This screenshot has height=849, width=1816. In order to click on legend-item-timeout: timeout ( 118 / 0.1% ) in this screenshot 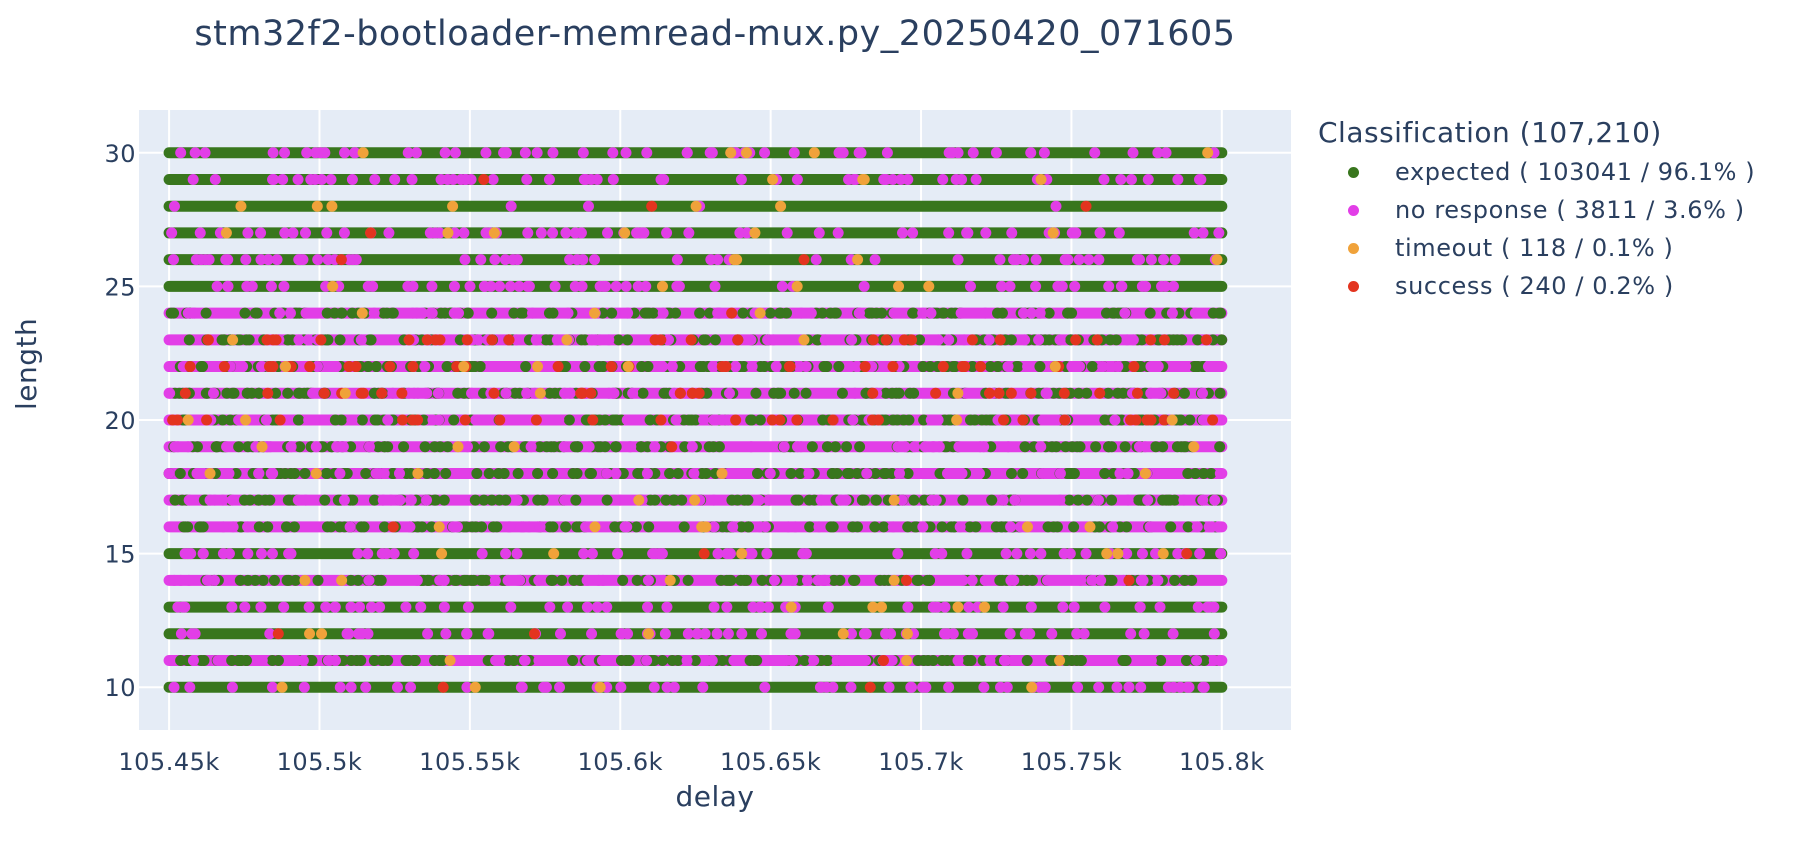, I will do `click(1536, 248)`.